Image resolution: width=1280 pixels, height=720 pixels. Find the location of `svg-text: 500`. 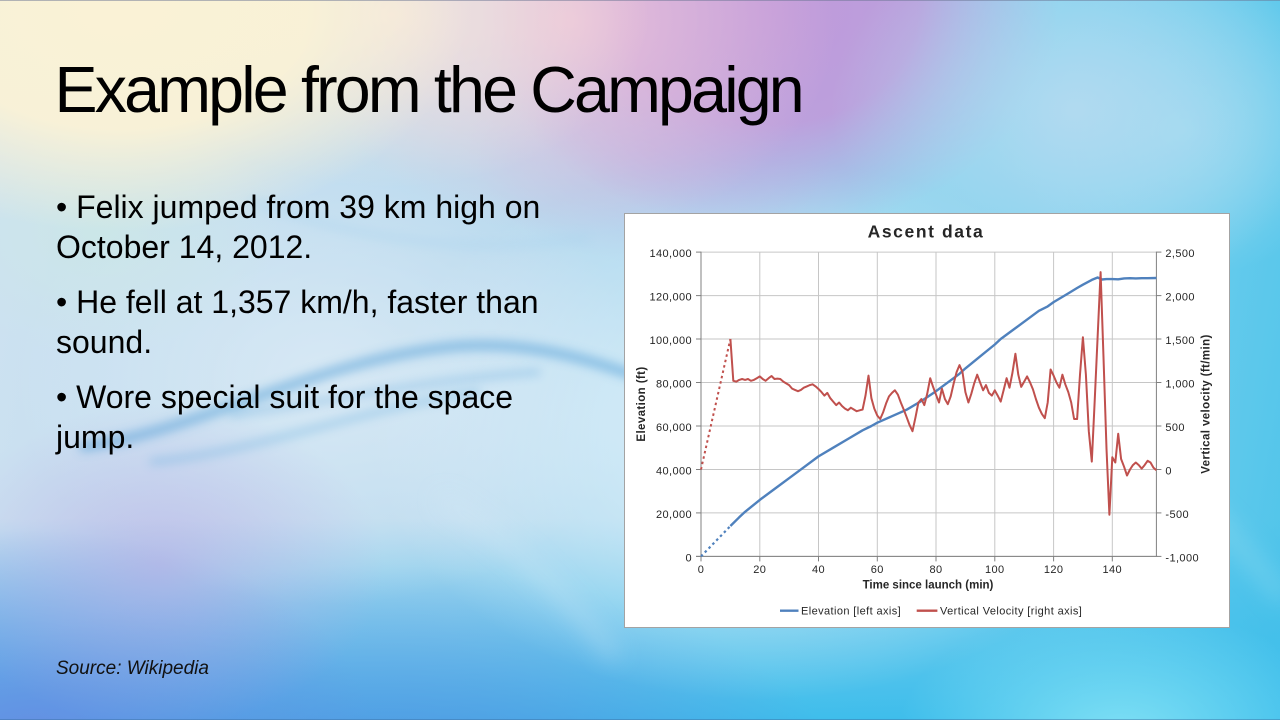

svg-text: 500 is located at coordinates (1175, 428).